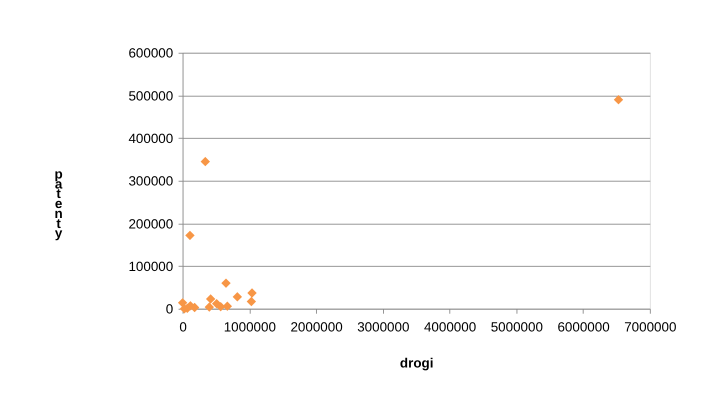 The height and width of the screenshot is (415, 717). Describe the element at coordinates (151, 266) in the screenshot. I see `y-tick-label: 100000` at that location.